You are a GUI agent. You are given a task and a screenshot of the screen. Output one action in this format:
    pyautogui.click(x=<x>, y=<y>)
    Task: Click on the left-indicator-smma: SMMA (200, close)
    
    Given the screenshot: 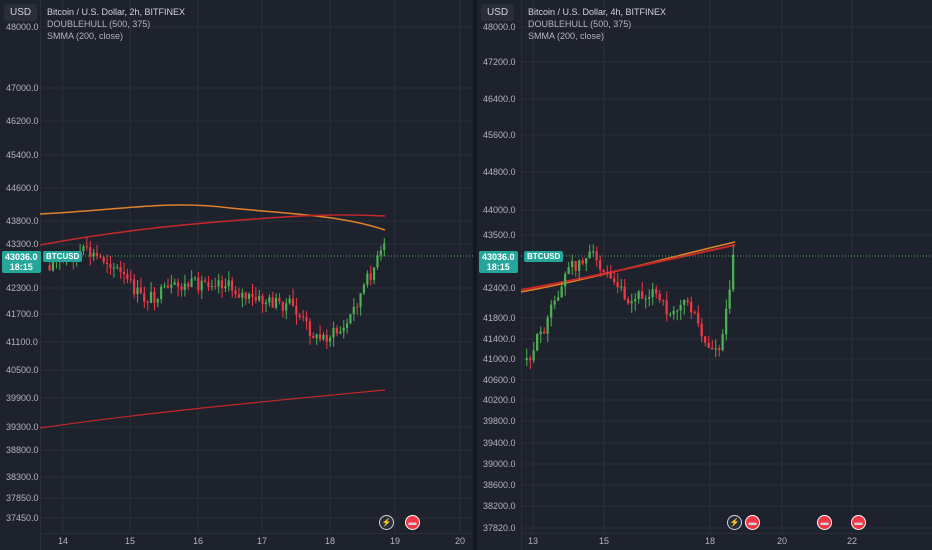 What is the action you would take?
    pyautogui.click(x=85, y=36)
    